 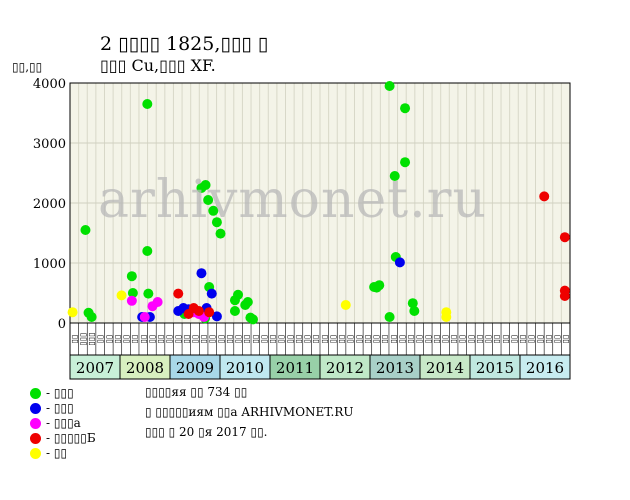 I want to click on year-label: 2010, so click(x=245, y=368).